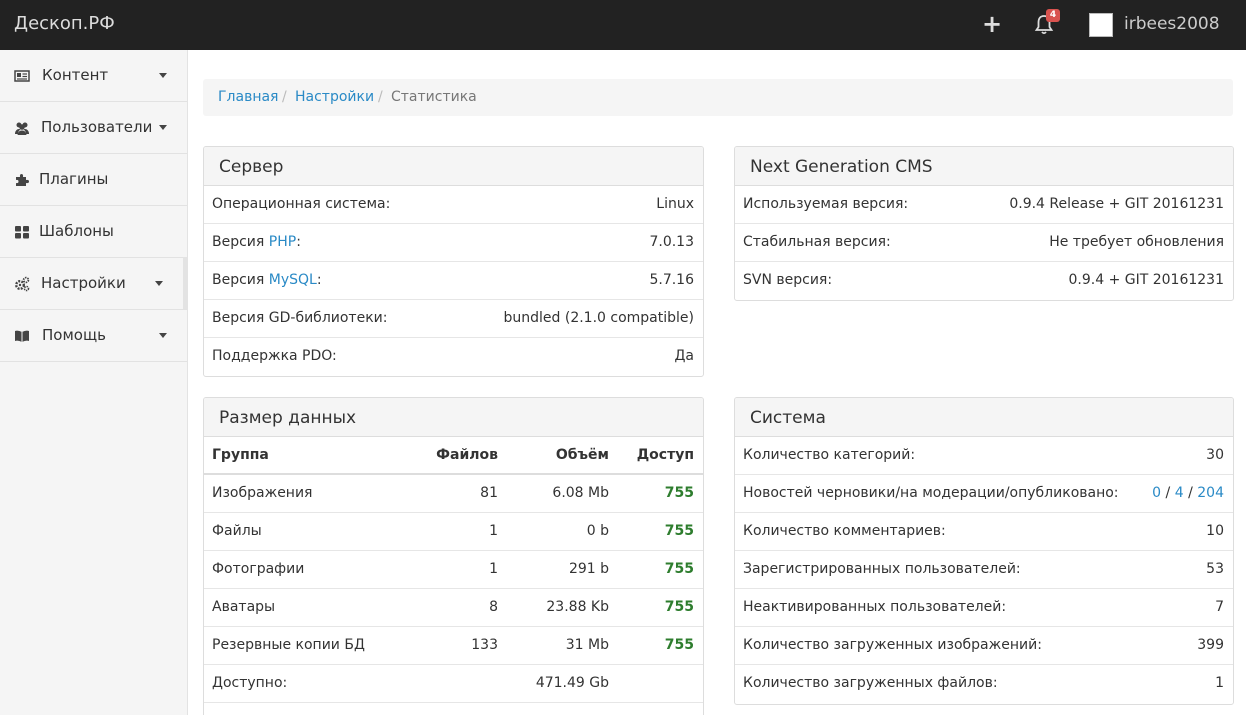 Image resolution: width=1246 pixels, height=715 pixels. What do you see at coordinates (453, 166) in the screenshot?
I see `panel-title: Сервер` at bounding box center [453, 166].